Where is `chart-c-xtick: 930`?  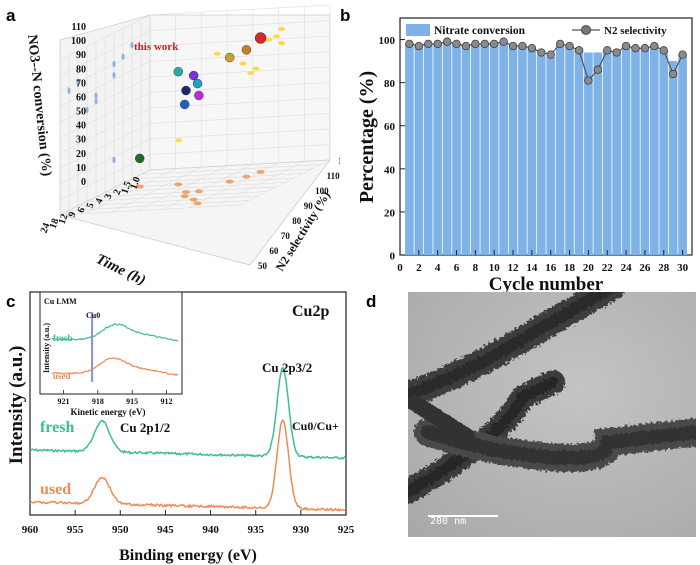
chart-c-xtick: 930 is located at coordinates (301, 530).